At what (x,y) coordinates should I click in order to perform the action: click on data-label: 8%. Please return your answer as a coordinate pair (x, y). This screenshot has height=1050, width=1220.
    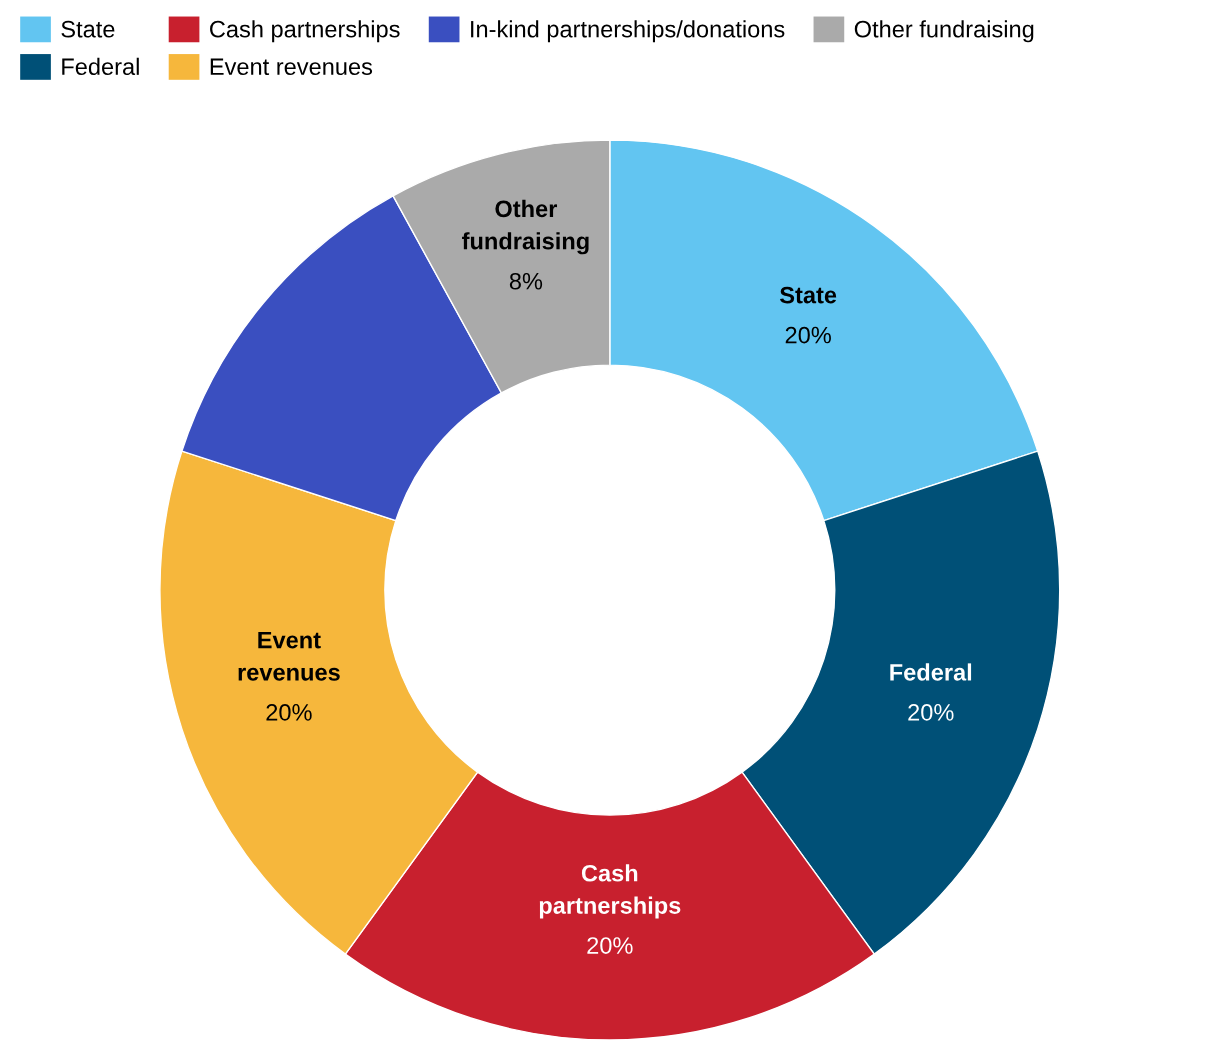
    Looking at the image, I should click on (526, 281).